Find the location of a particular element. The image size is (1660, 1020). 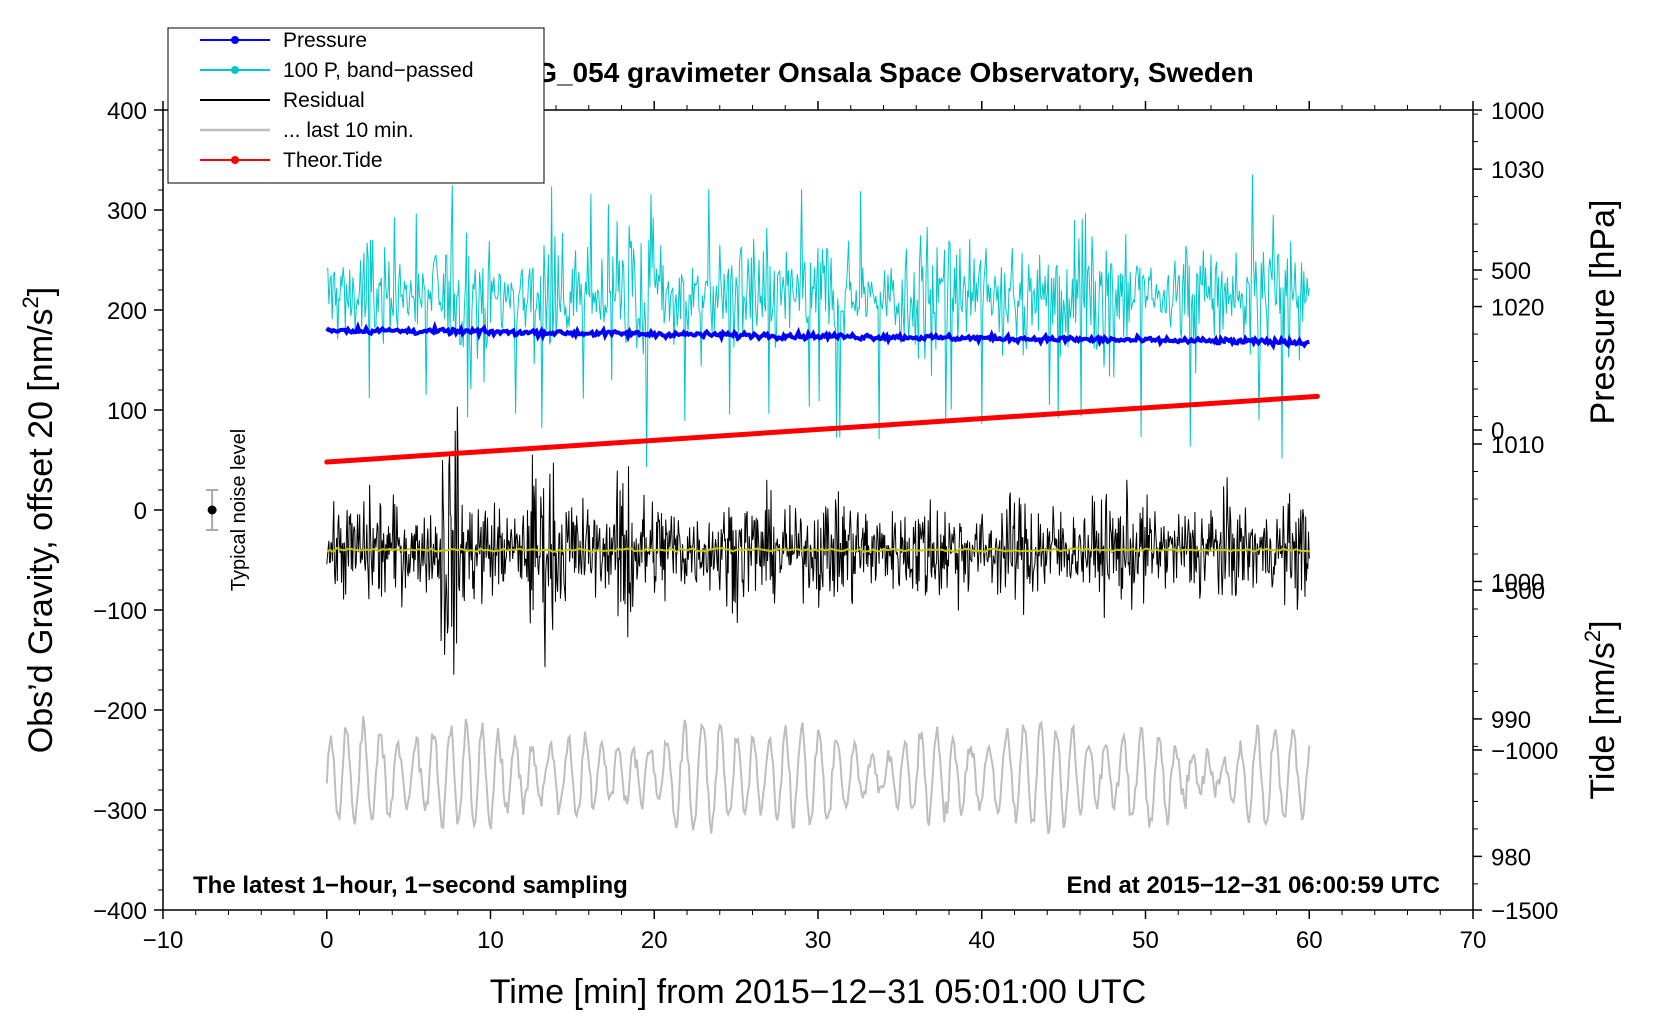

y-tick-label: −100 is located at coordinates (120, 611).